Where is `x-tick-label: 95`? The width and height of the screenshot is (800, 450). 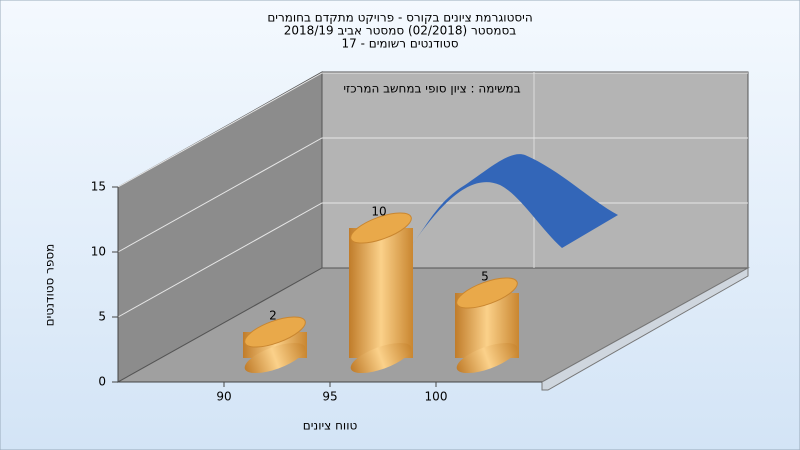
x-tick-label: 95 is located at coordinates (329, 397).